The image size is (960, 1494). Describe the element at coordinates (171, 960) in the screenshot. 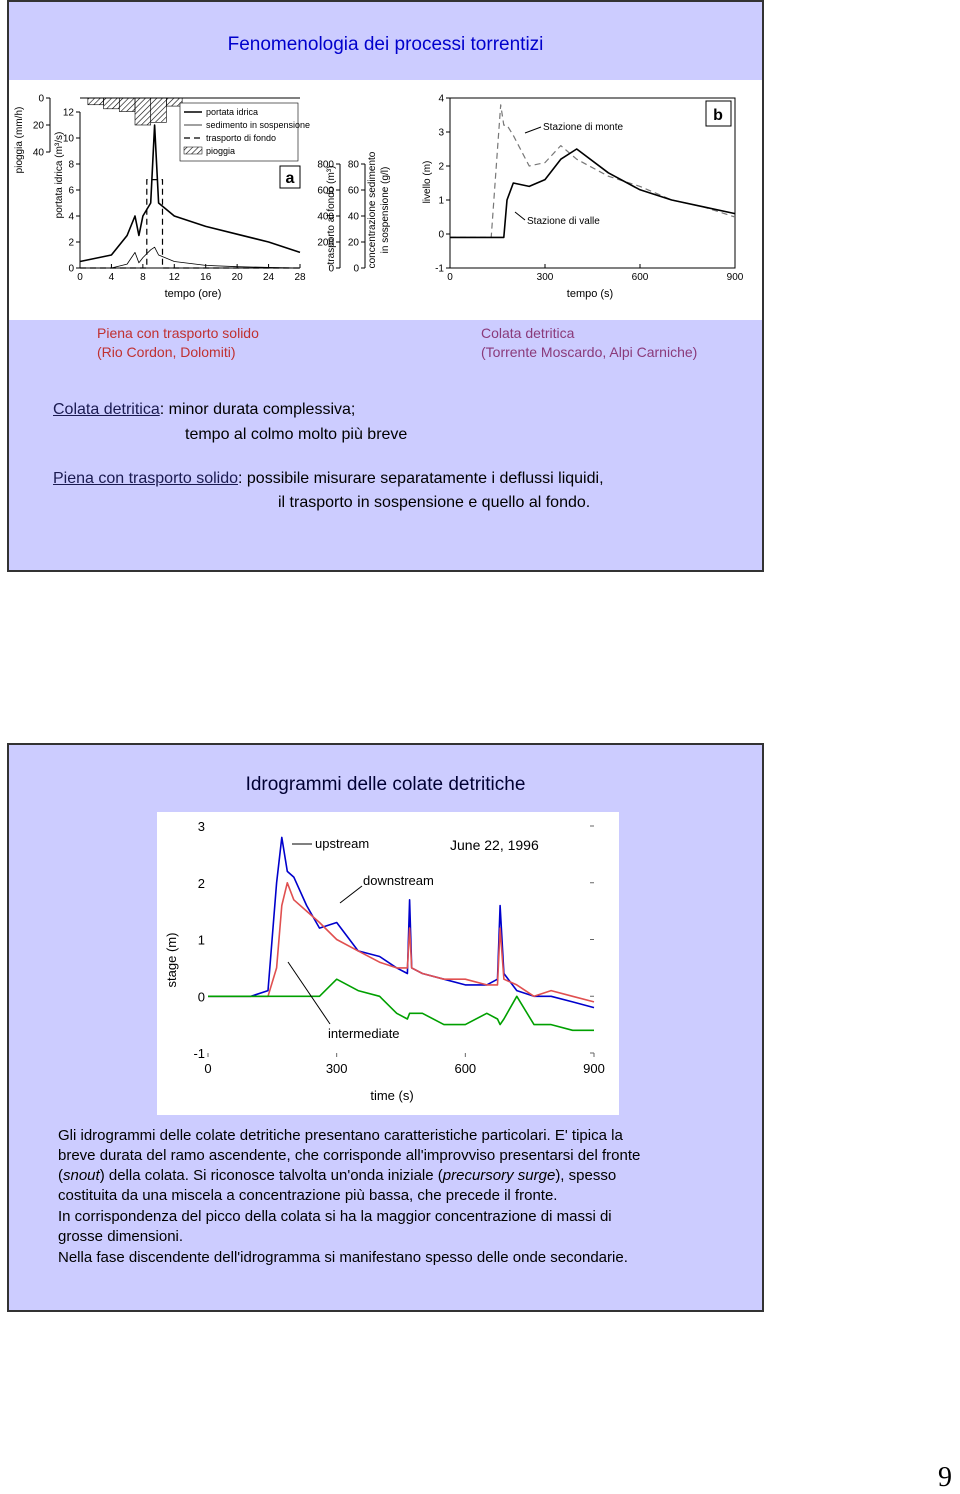

I see `y-axis-label: stage (m)` at that location.